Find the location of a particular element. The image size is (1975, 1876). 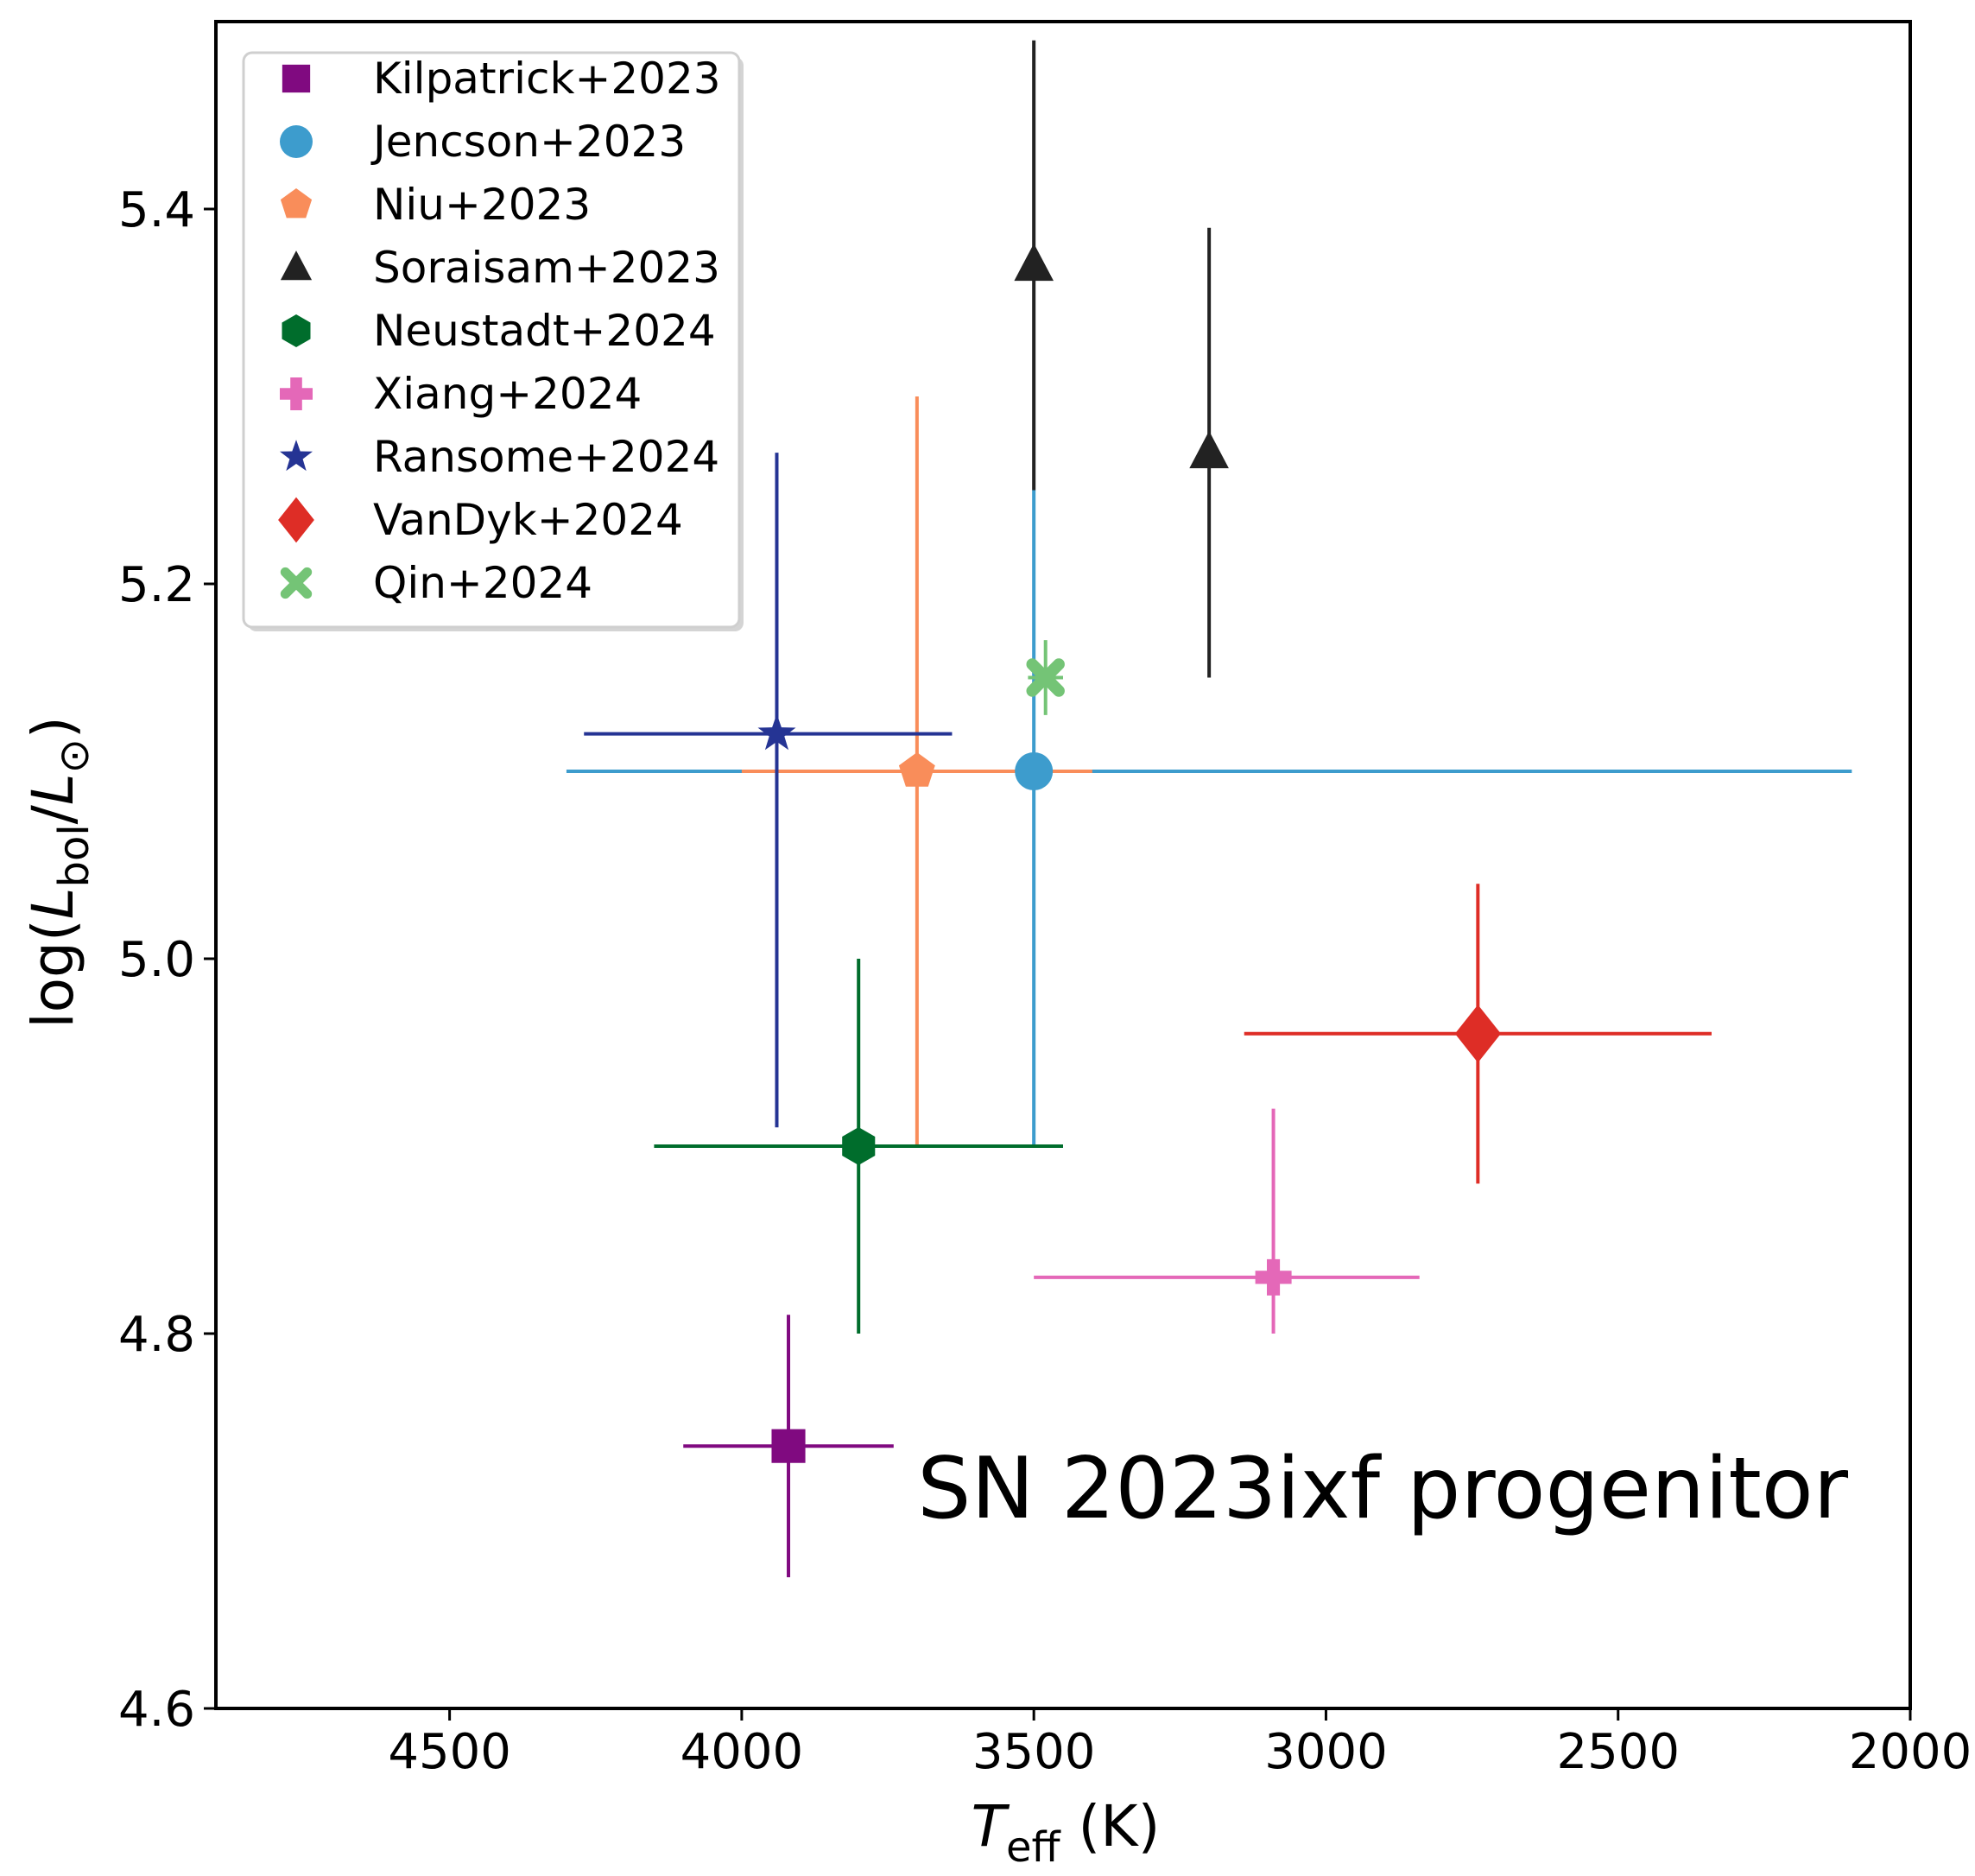

y-tick-label: 4.8 is located at coordinates (156, 1335).